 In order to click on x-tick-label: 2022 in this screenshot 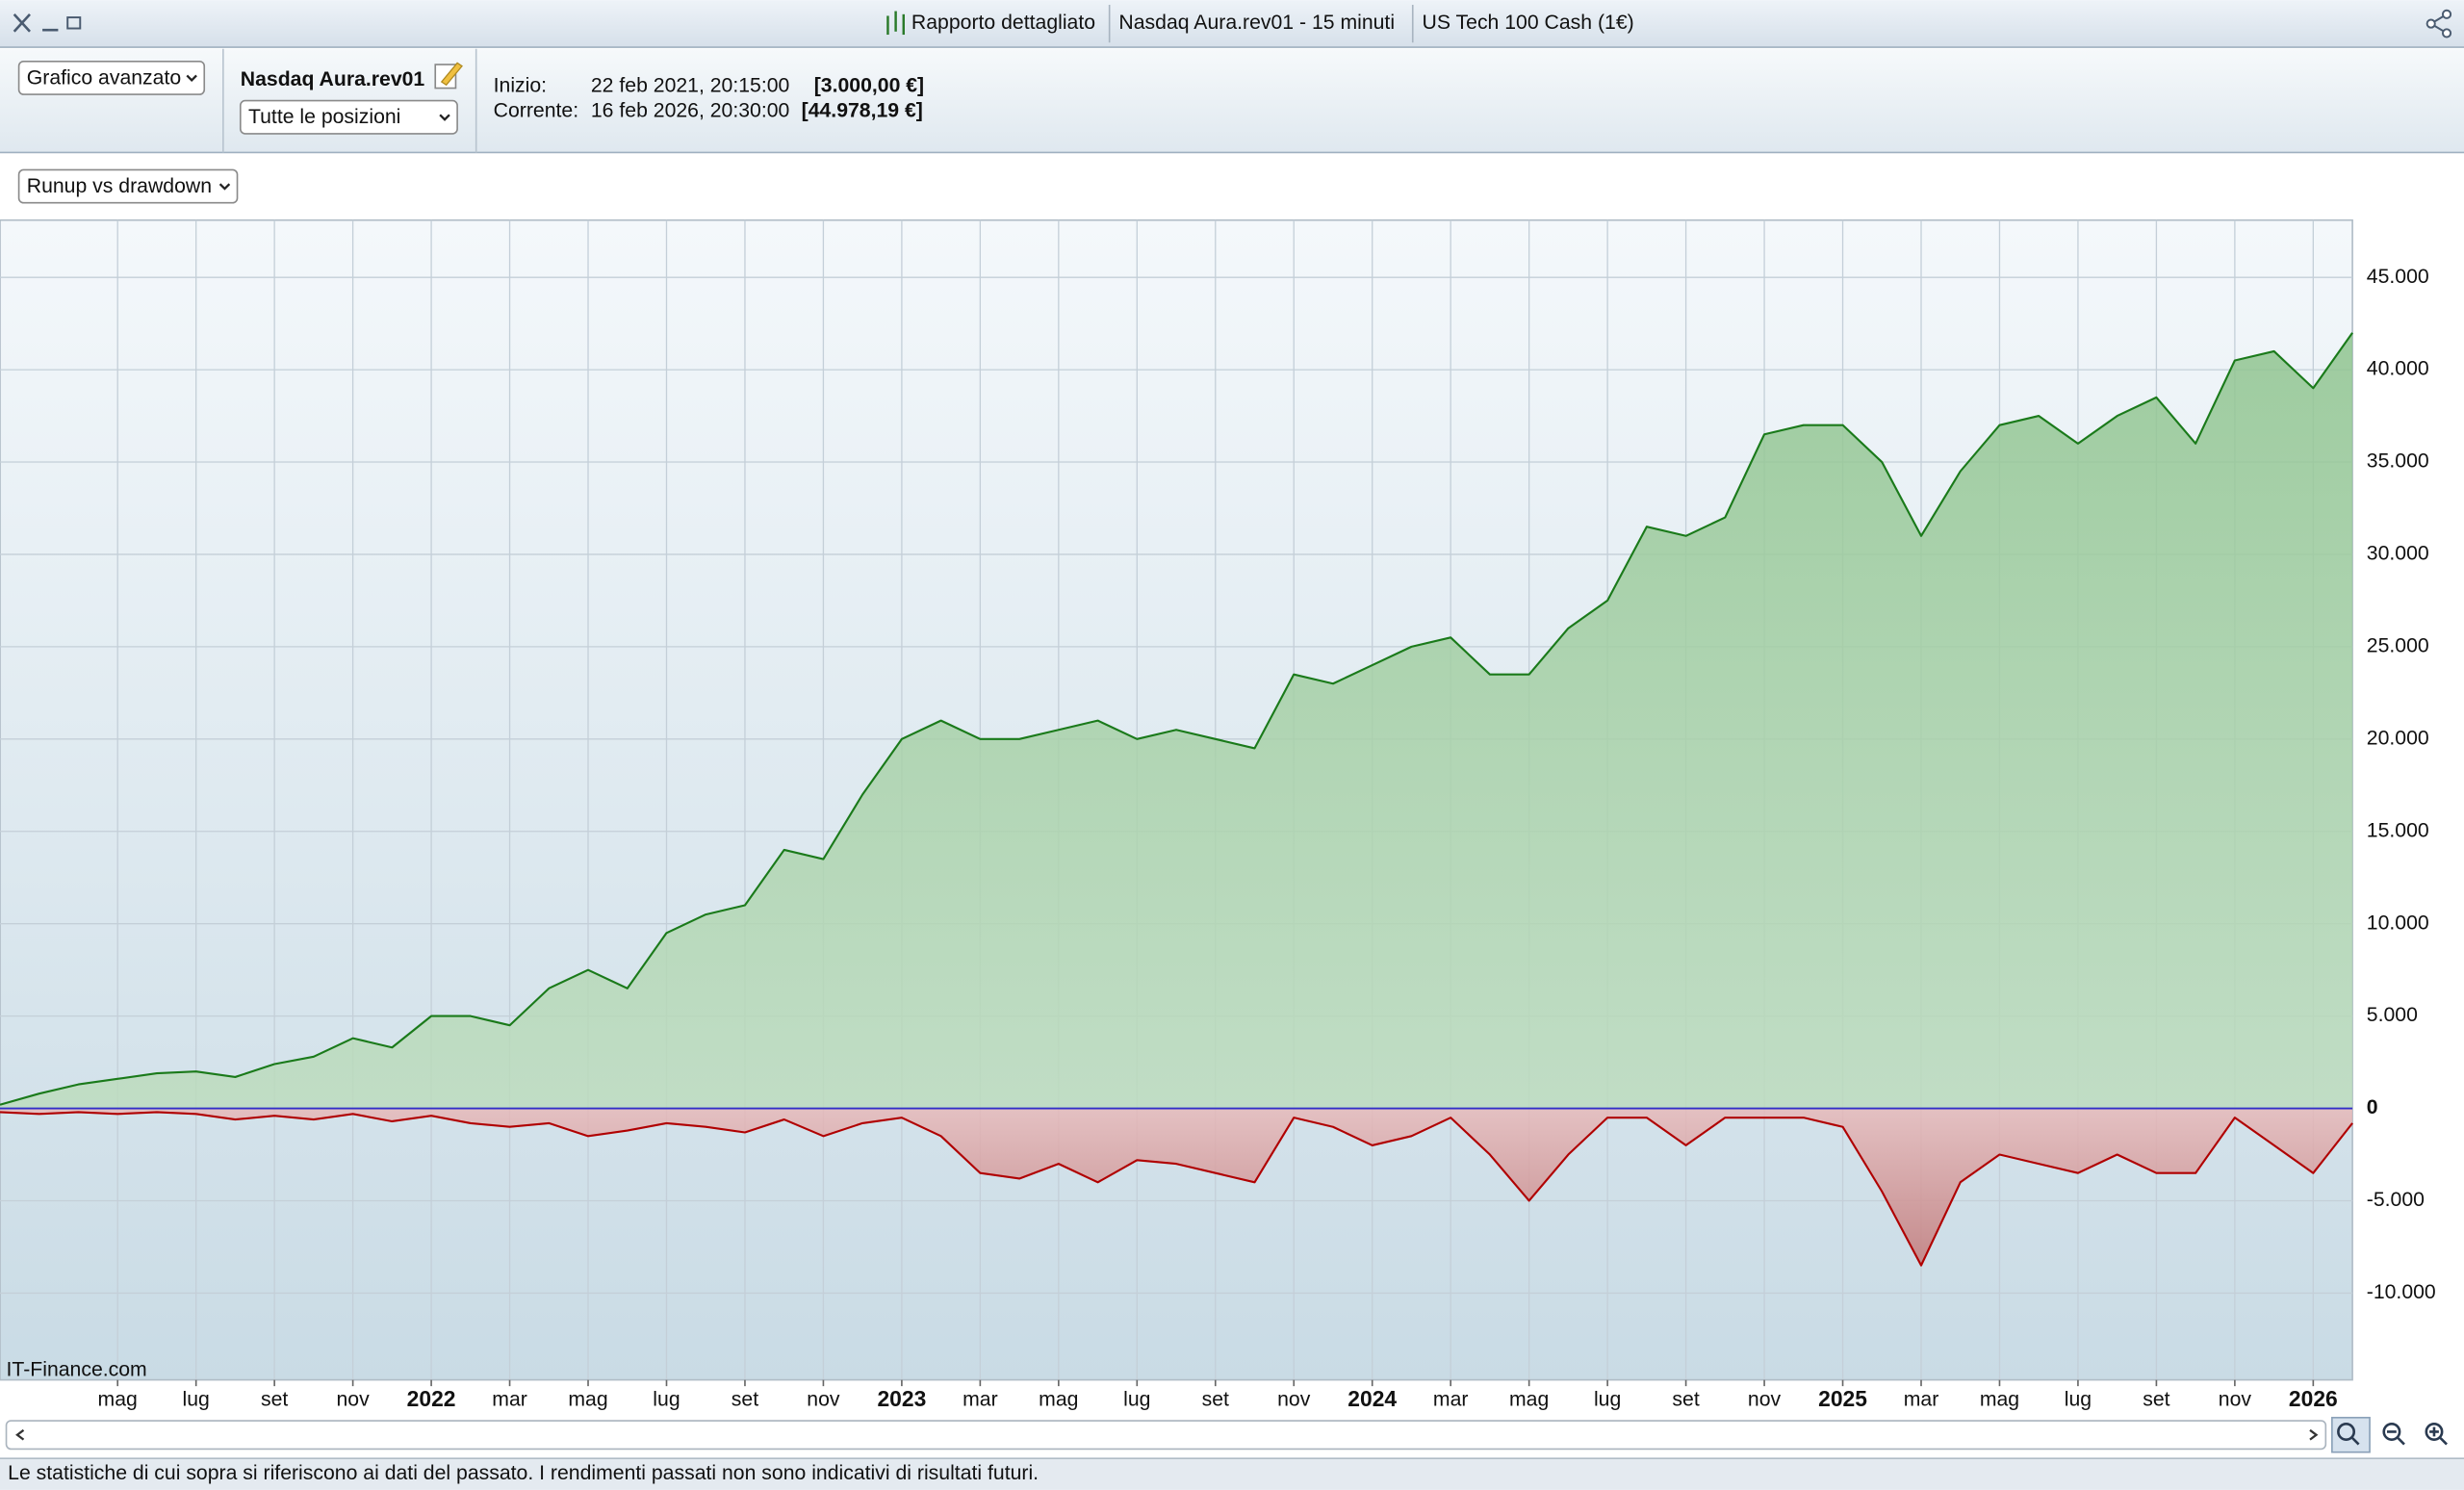, I will do `click(431, 1398)`.